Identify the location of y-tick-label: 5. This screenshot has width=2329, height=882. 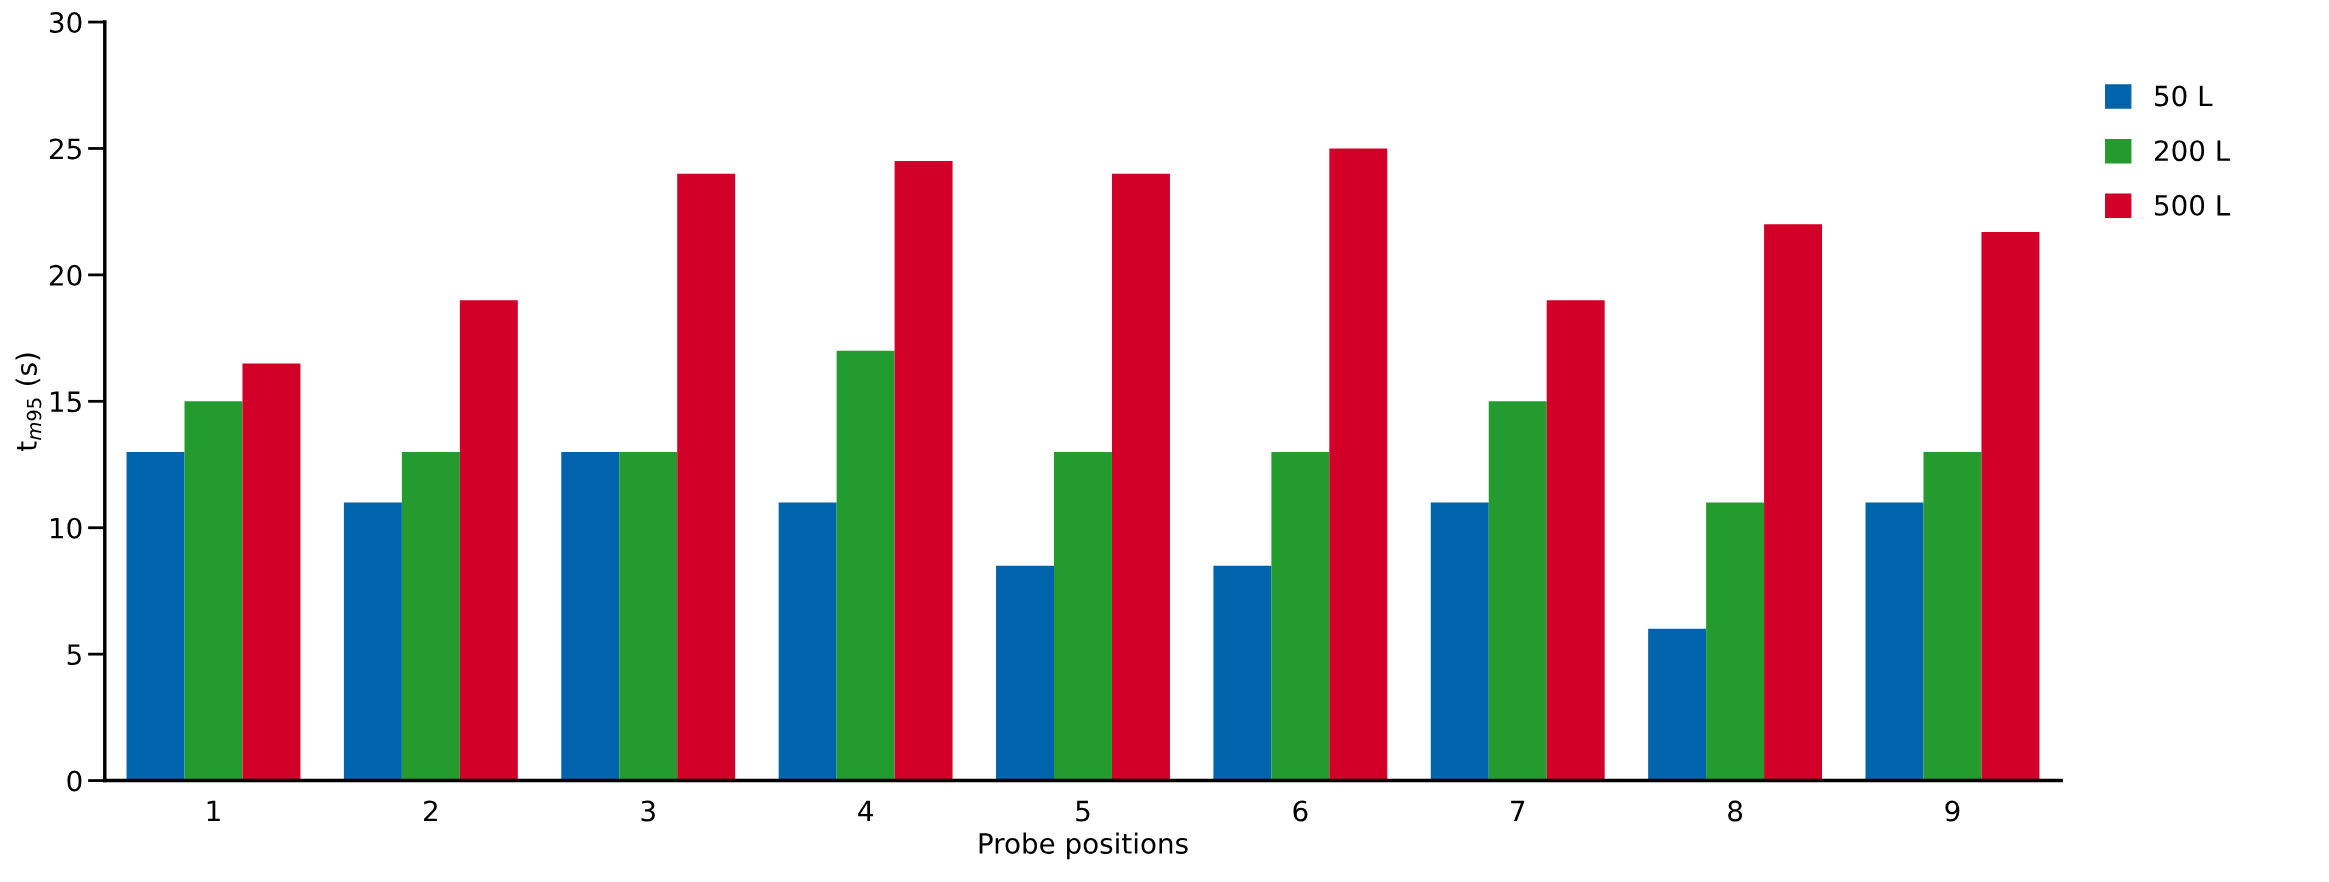
(74, 655).